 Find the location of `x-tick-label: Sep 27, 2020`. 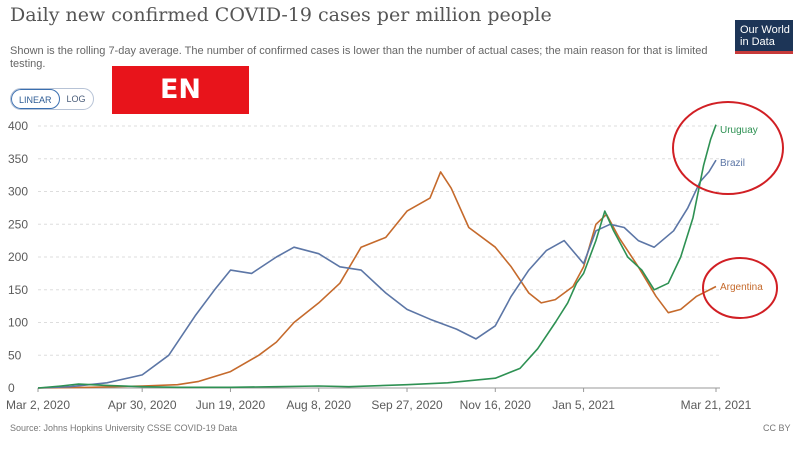

x-tick-label: Sep 27, 2020 is located at coordinates (407, 405).